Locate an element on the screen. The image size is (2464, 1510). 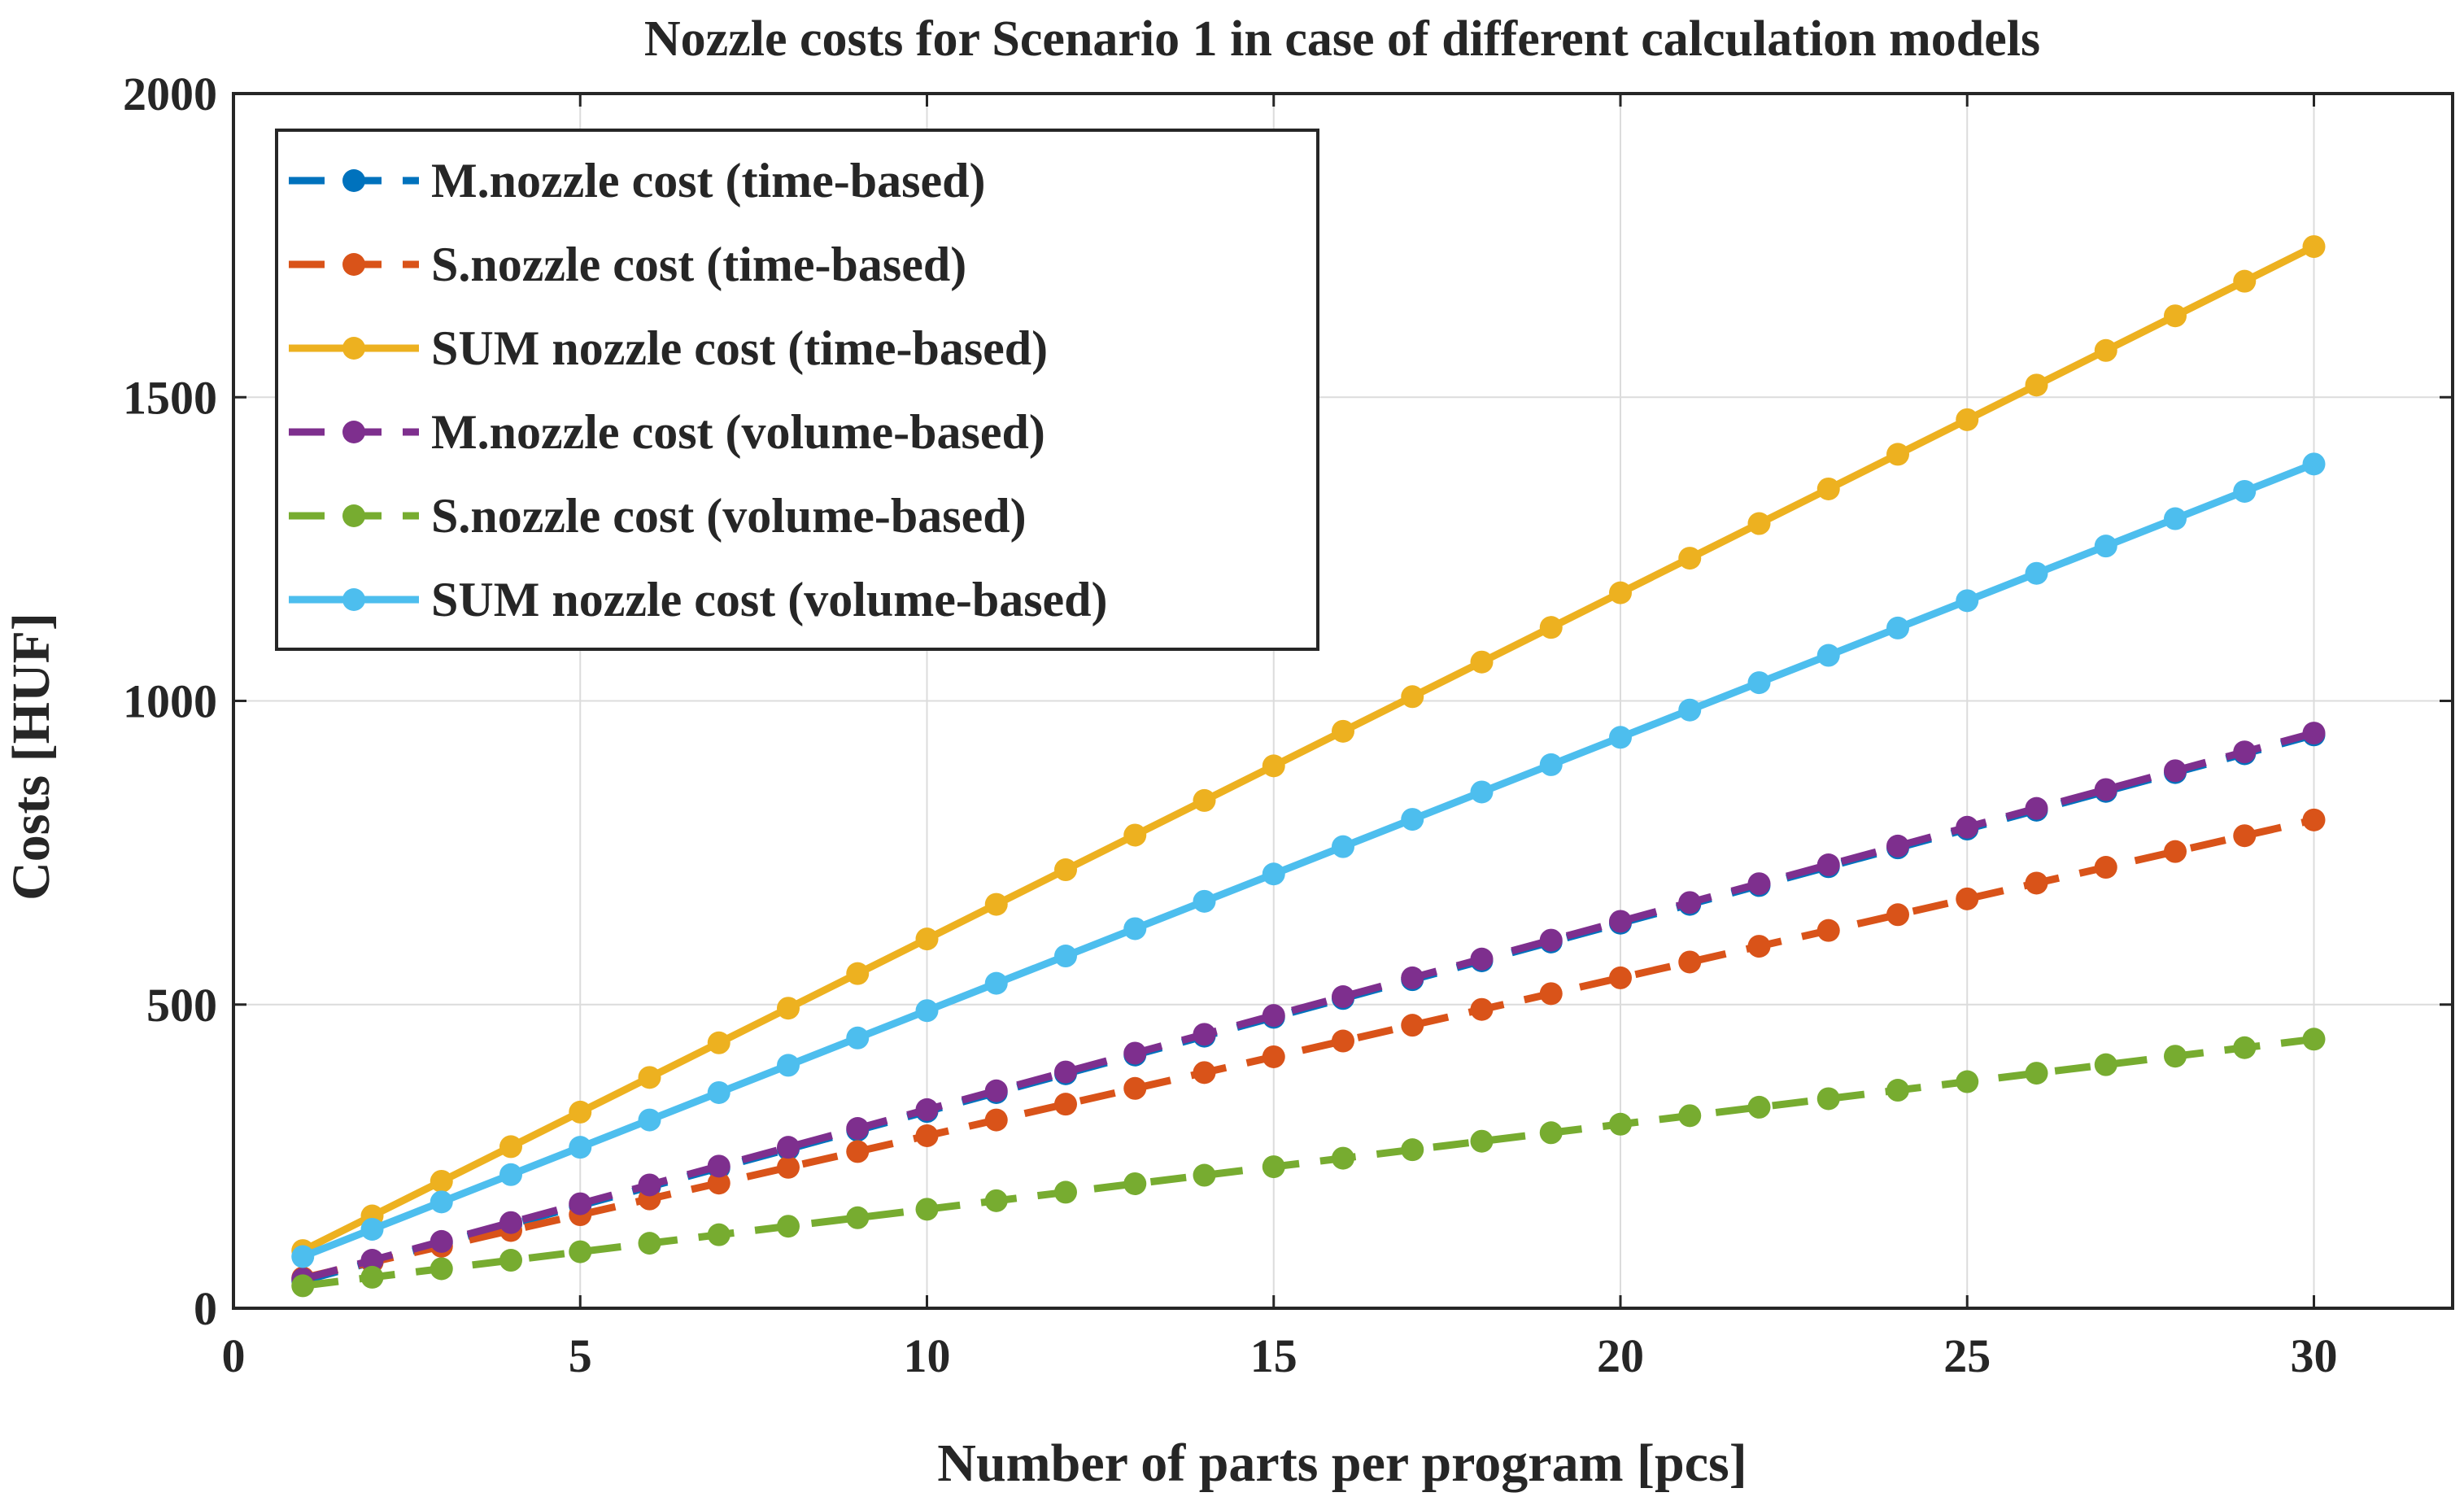
legend-item: M.nozzle cost (time-based) is located at coordinates (637, 180).